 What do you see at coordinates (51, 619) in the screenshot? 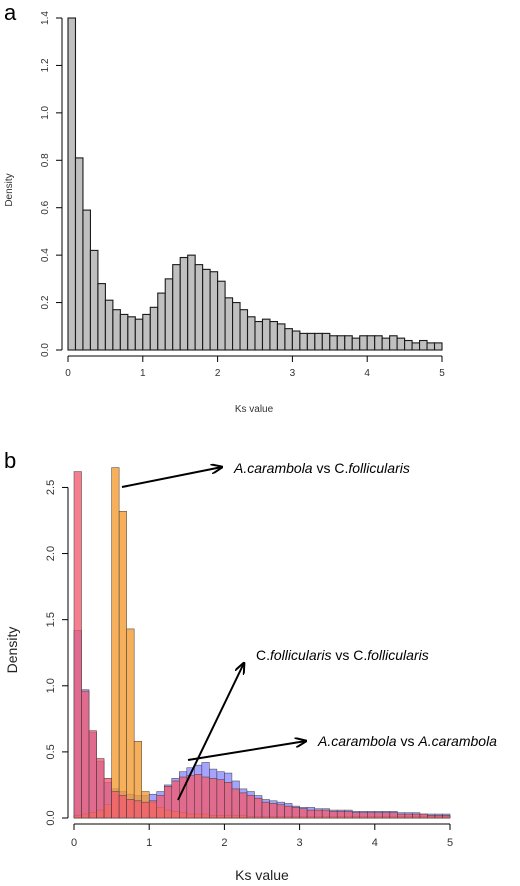
I see `histogram-b-y-tick-label: 1.5` at bounding box center [51, 619].